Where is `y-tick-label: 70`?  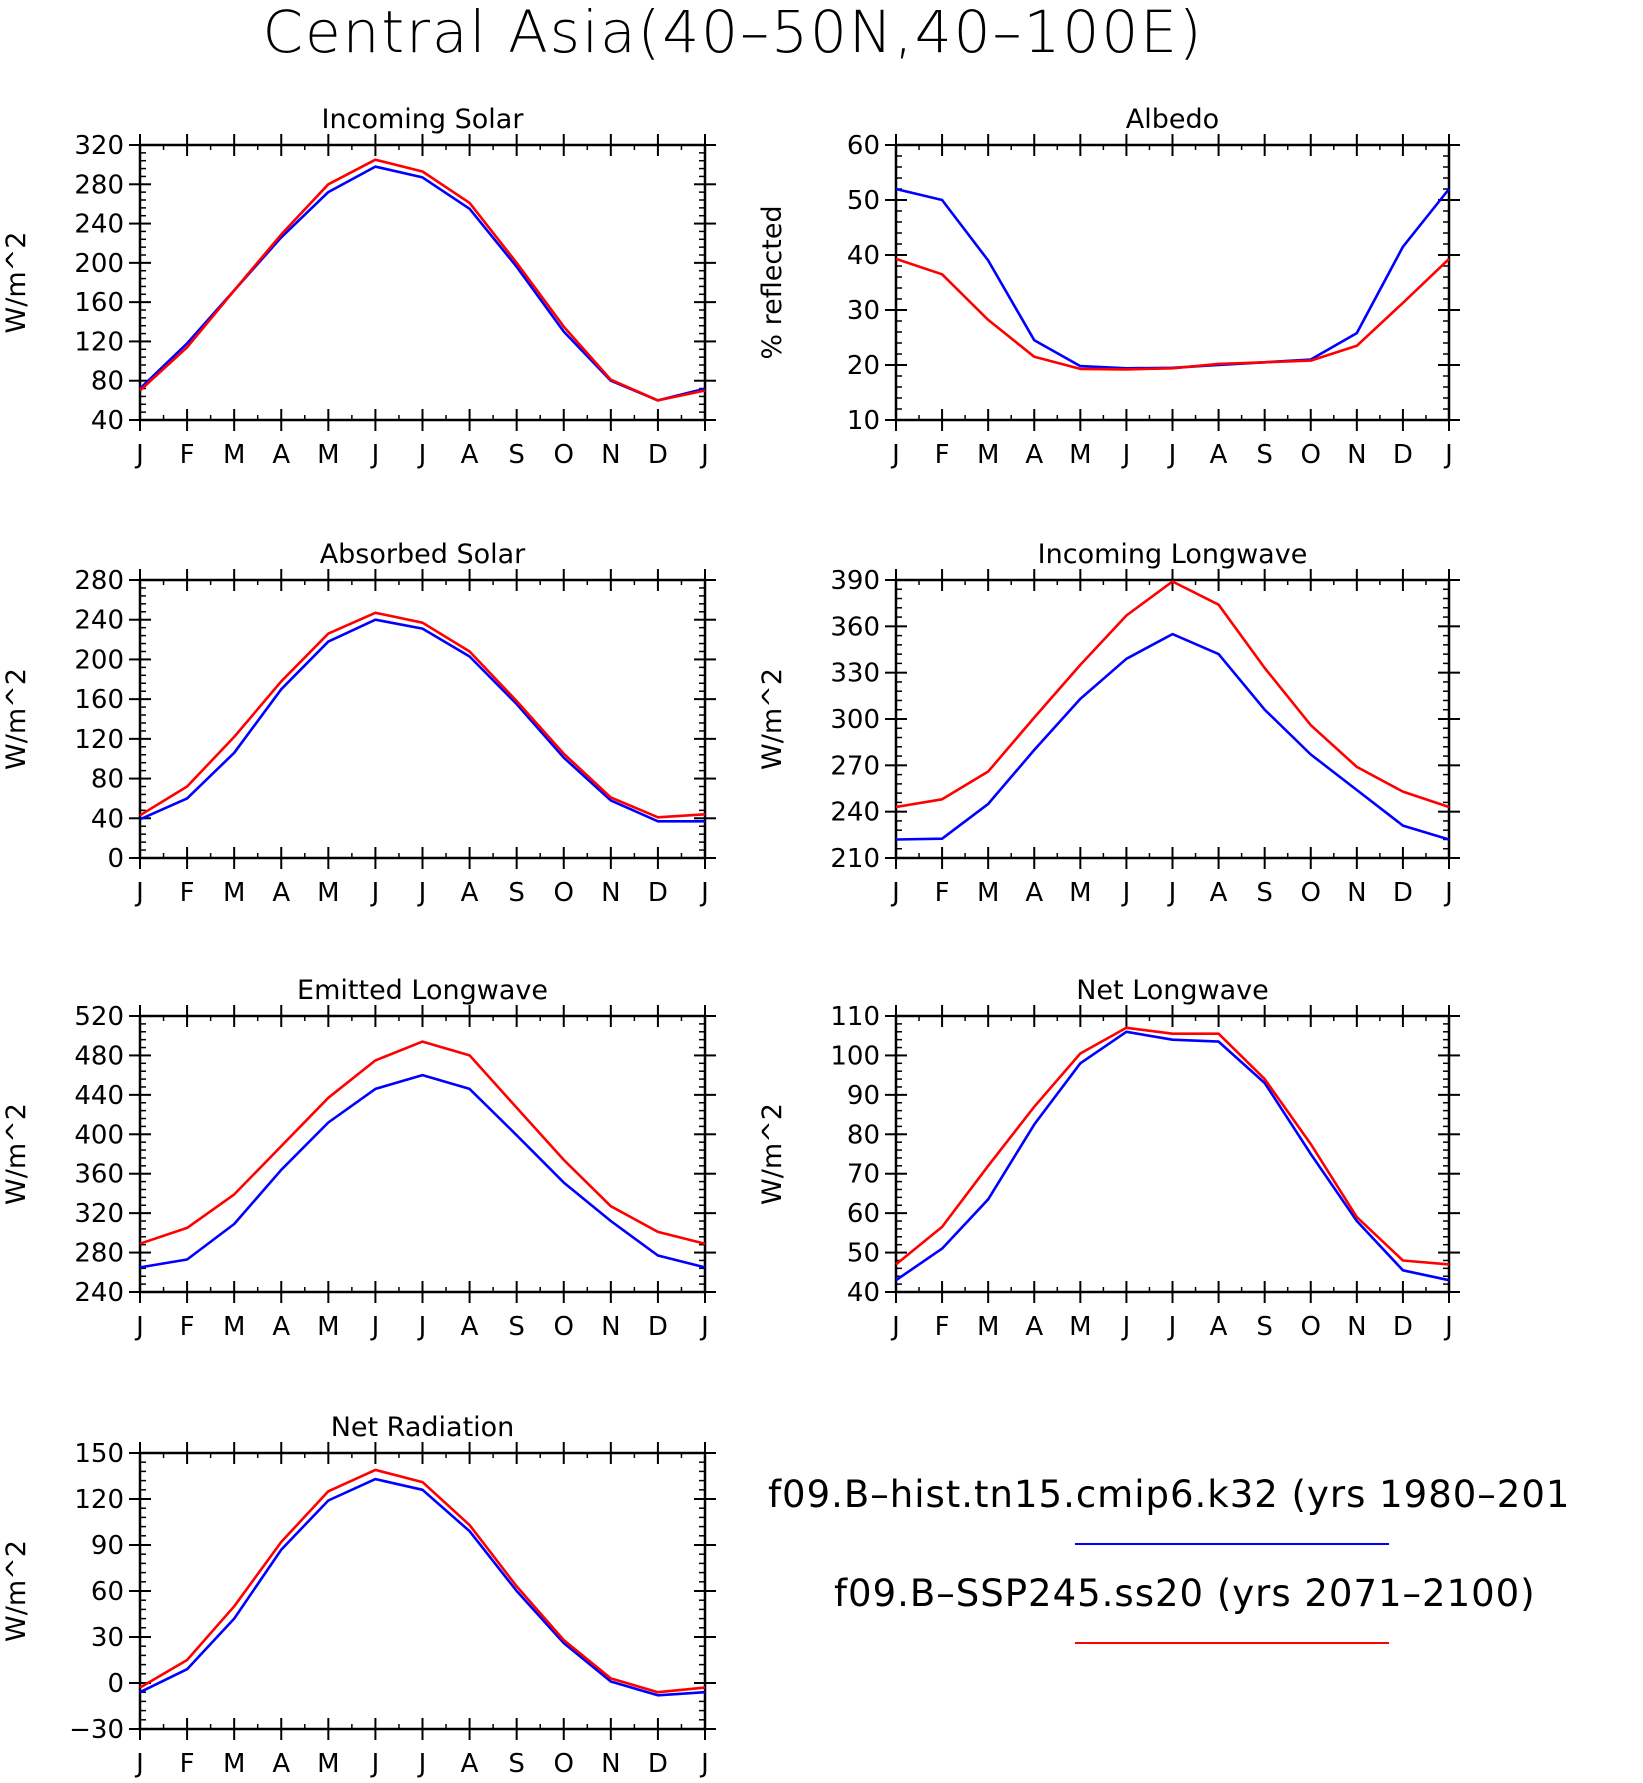
y-tick-label: 70 is located at coordinates (863, 1175).